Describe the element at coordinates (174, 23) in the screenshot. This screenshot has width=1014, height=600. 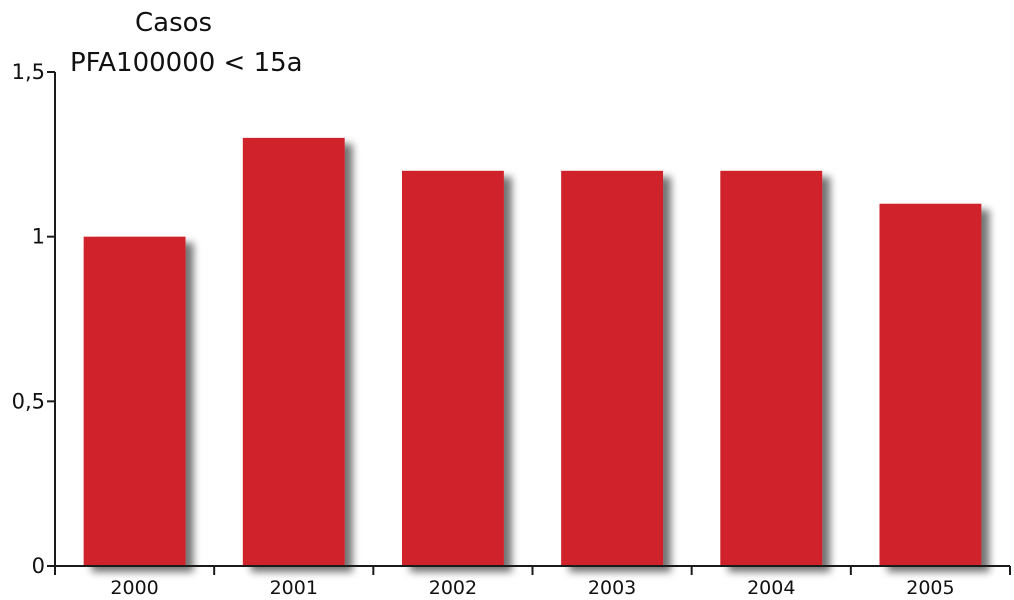
I see `y-axis-title-line1: Casos` at that location.